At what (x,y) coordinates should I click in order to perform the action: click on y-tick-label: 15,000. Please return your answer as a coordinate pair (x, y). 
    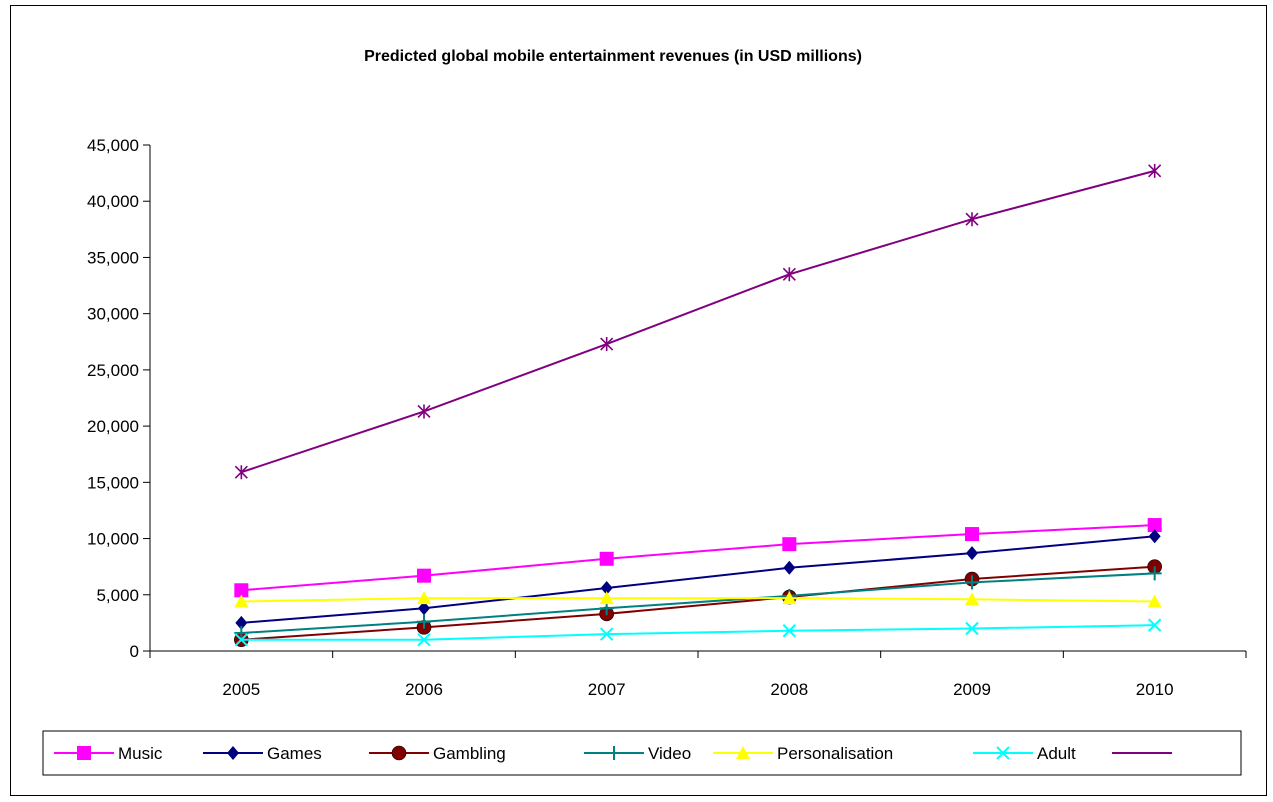
    Looking at the image, I should click on (113, 482).